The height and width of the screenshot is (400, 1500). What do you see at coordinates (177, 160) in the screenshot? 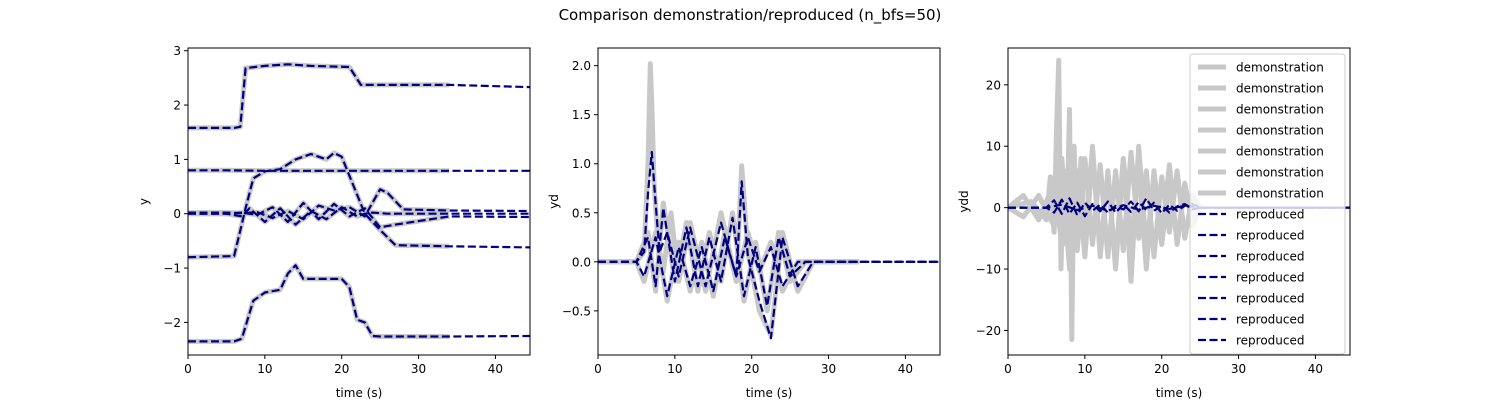
I see `y-tick-label: 1` at bounding box center [177, 160].